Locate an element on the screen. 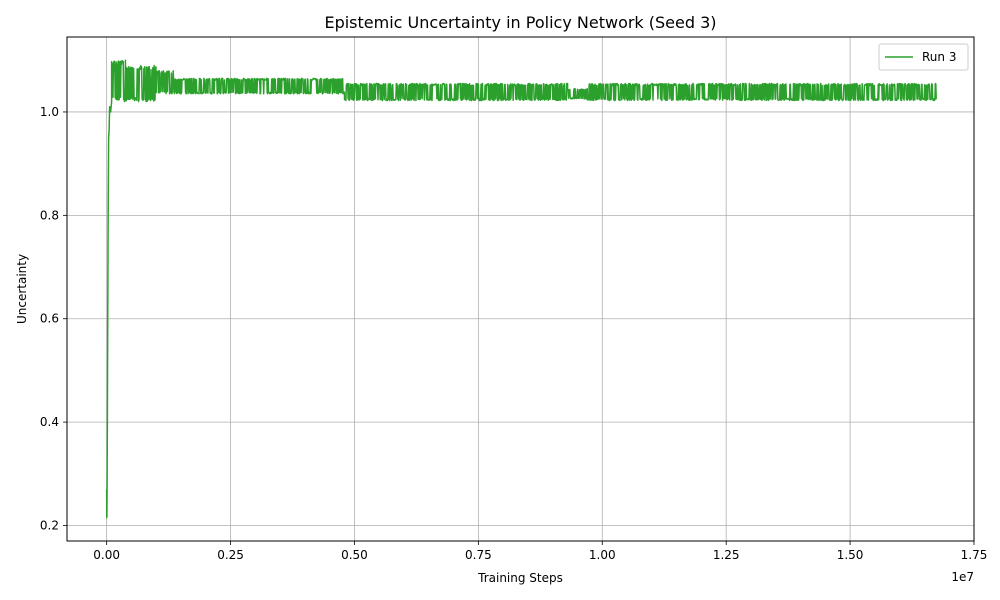  legend: Run 3 is located at coordinates (923, 57).